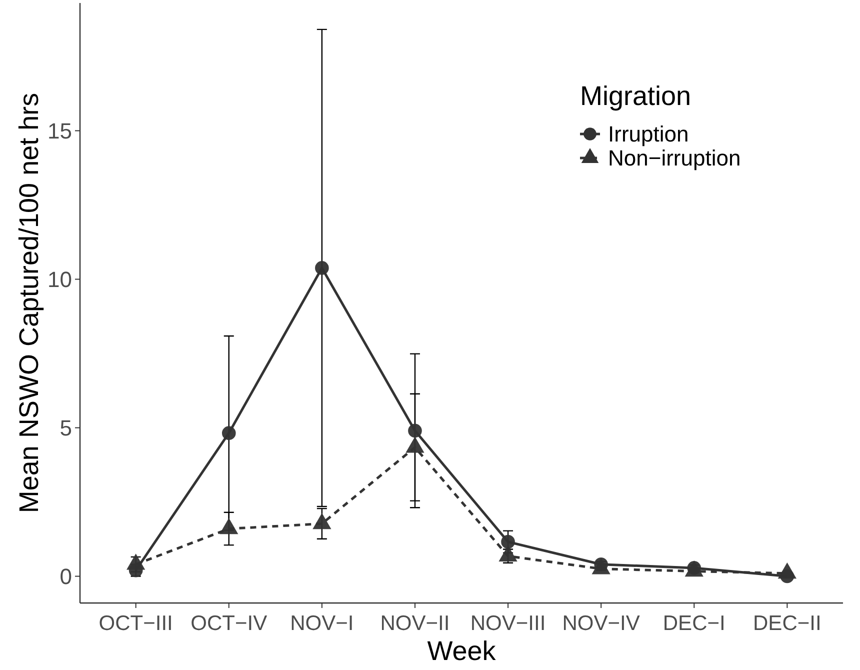 The image size is (860, 670). I want to click on y-tick-label: 0, so click(66, 576).